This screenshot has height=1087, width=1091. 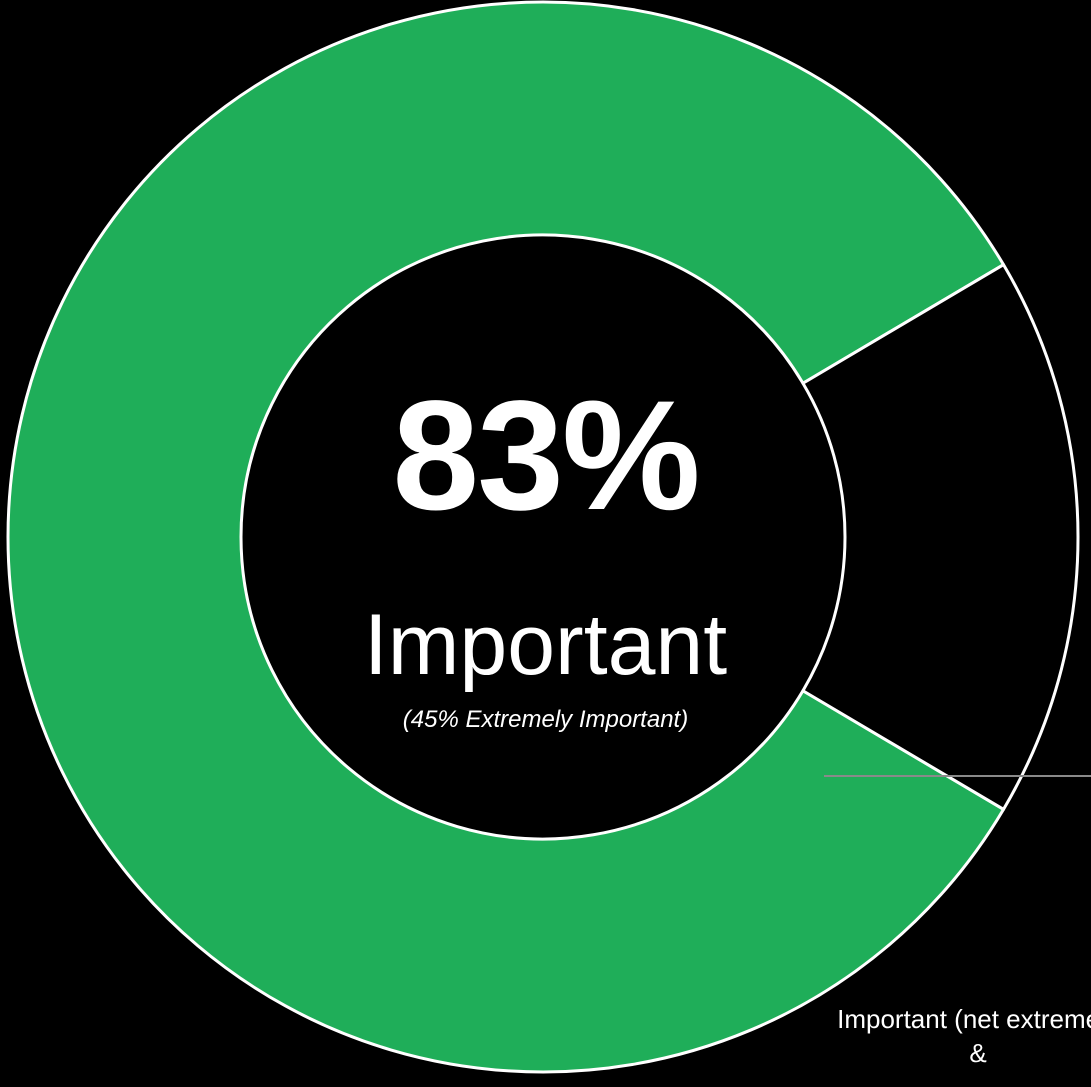 I want to click on data-label-important: Important (net extremely &, so click(x=964, y=1036).